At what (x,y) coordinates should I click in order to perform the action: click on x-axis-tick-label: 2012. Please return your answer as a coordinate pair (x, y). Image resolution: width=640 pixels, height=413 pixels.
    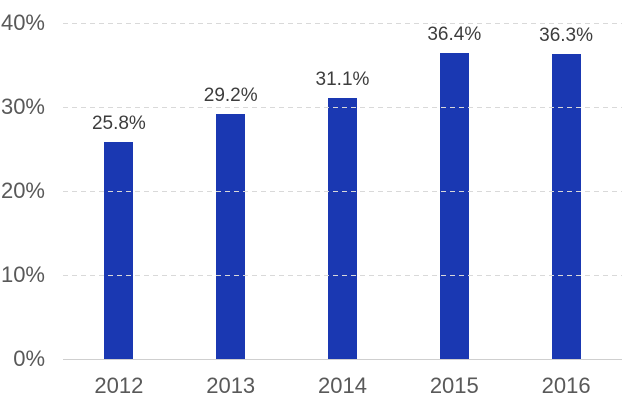
    Looking at the image, I should click on (119, 385).